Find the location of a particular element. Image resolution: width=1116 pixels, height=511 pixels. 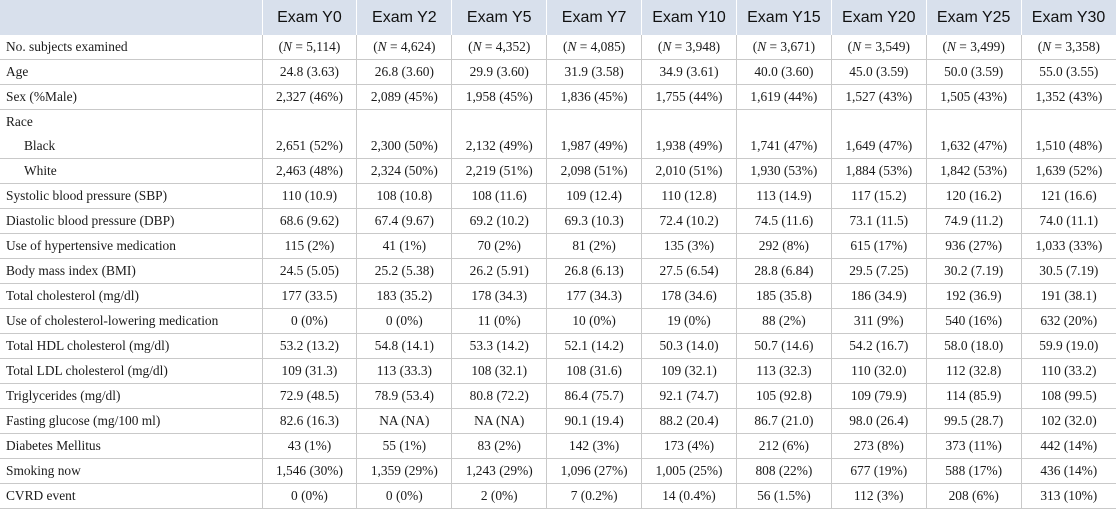

table-cell: 53.2 (13.2) is located at coordinates (310, 346).